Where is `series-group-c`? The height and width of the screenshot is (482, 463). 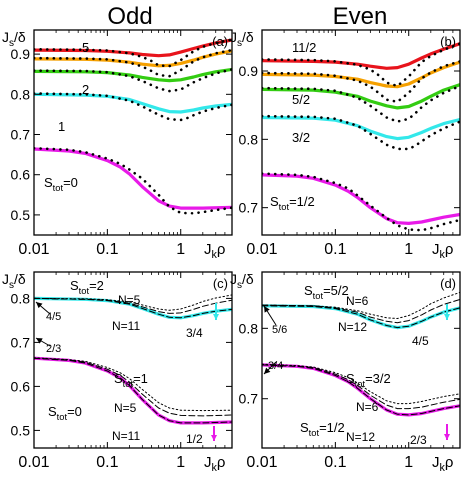 series-group-c is located at coordinates (133, 359).